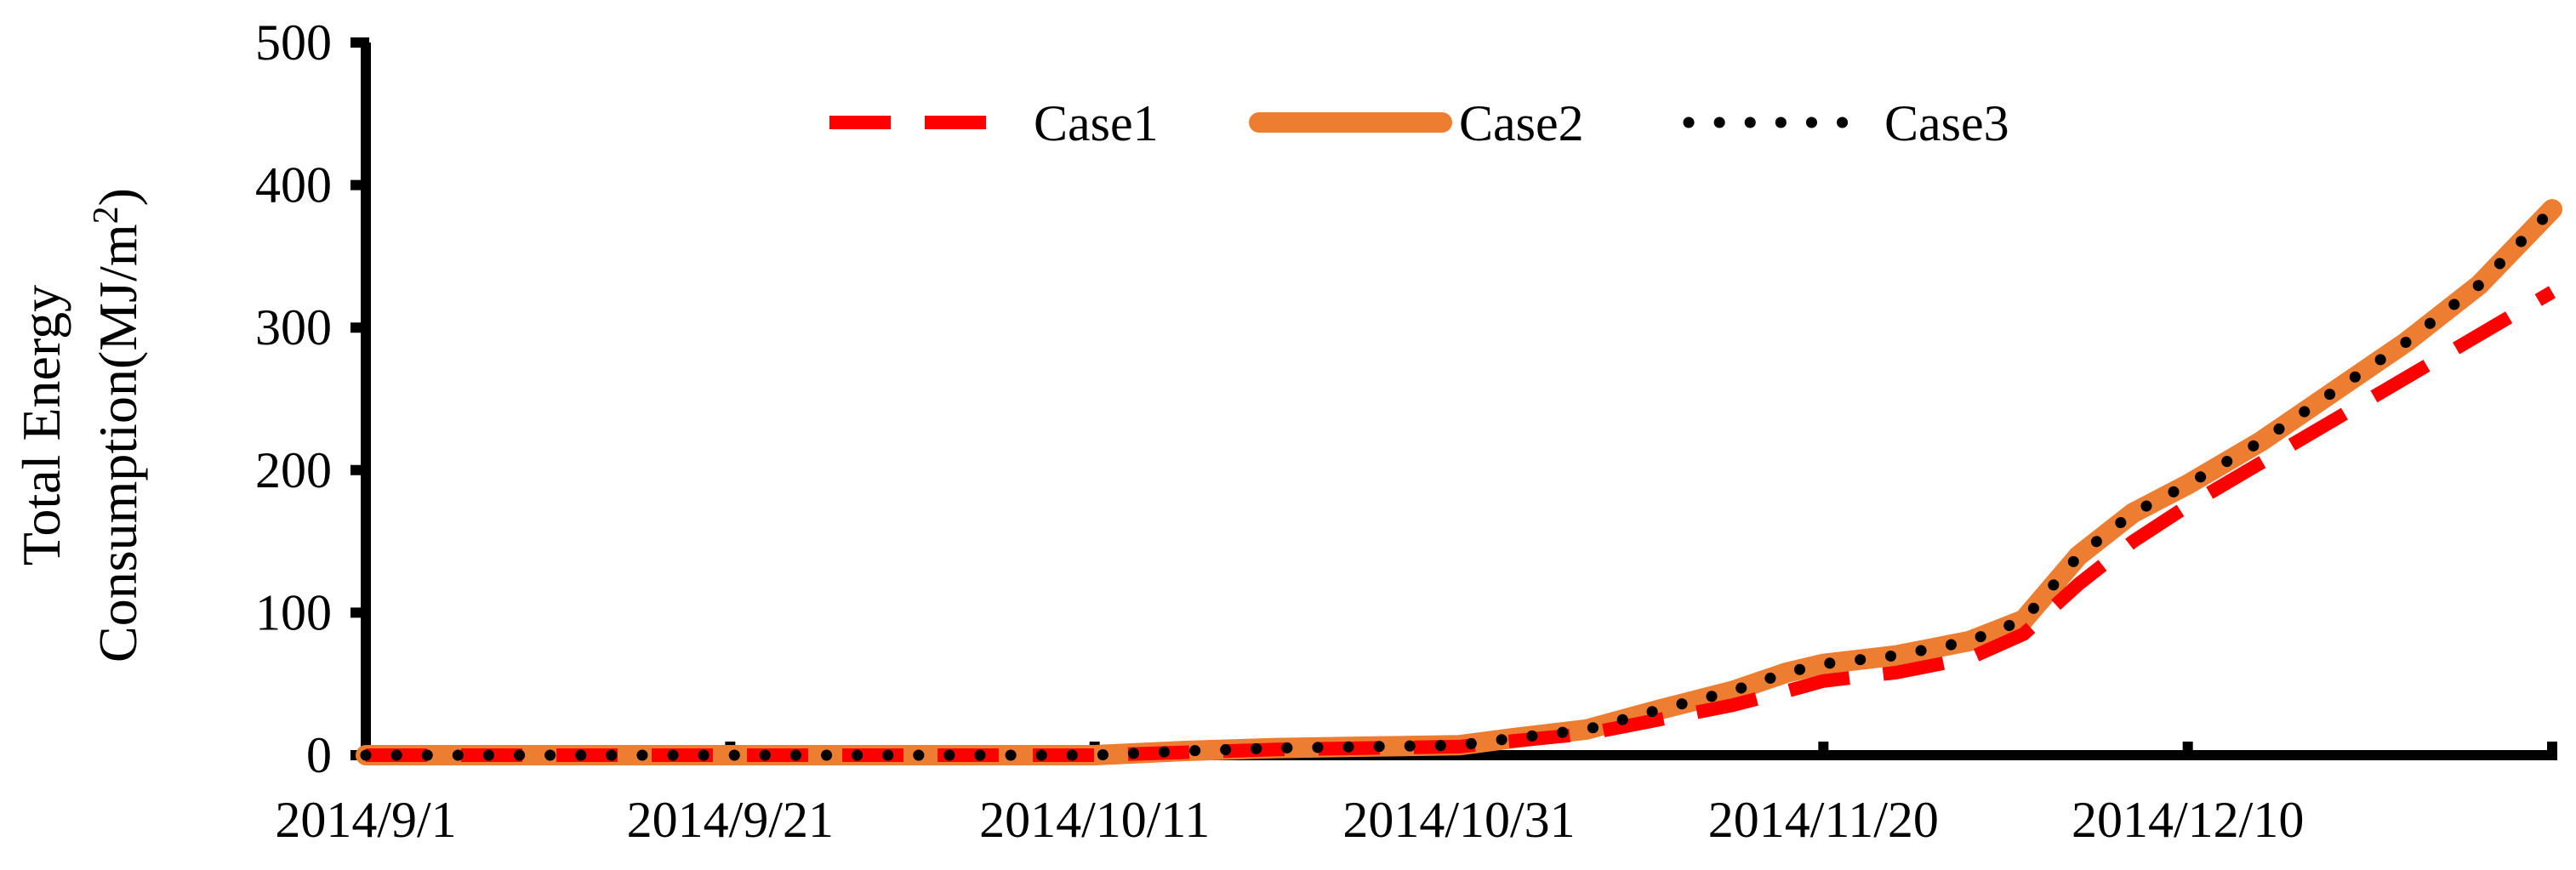  What do you see at coordinates (1458, 820) in the screenshot?
I see `x-tick-label: 2014/10/31` at bounding box center [1458, 820].